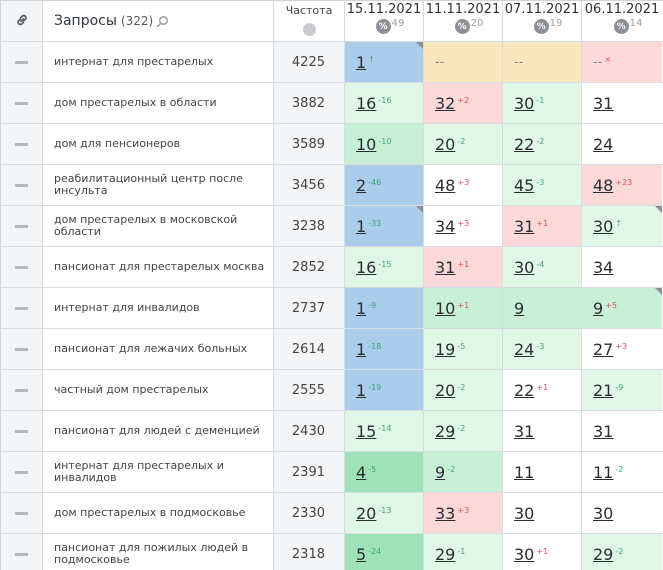  Describe the element at coordinates (445, 349) in the screenshot. I see `position-value: 19` at that location.